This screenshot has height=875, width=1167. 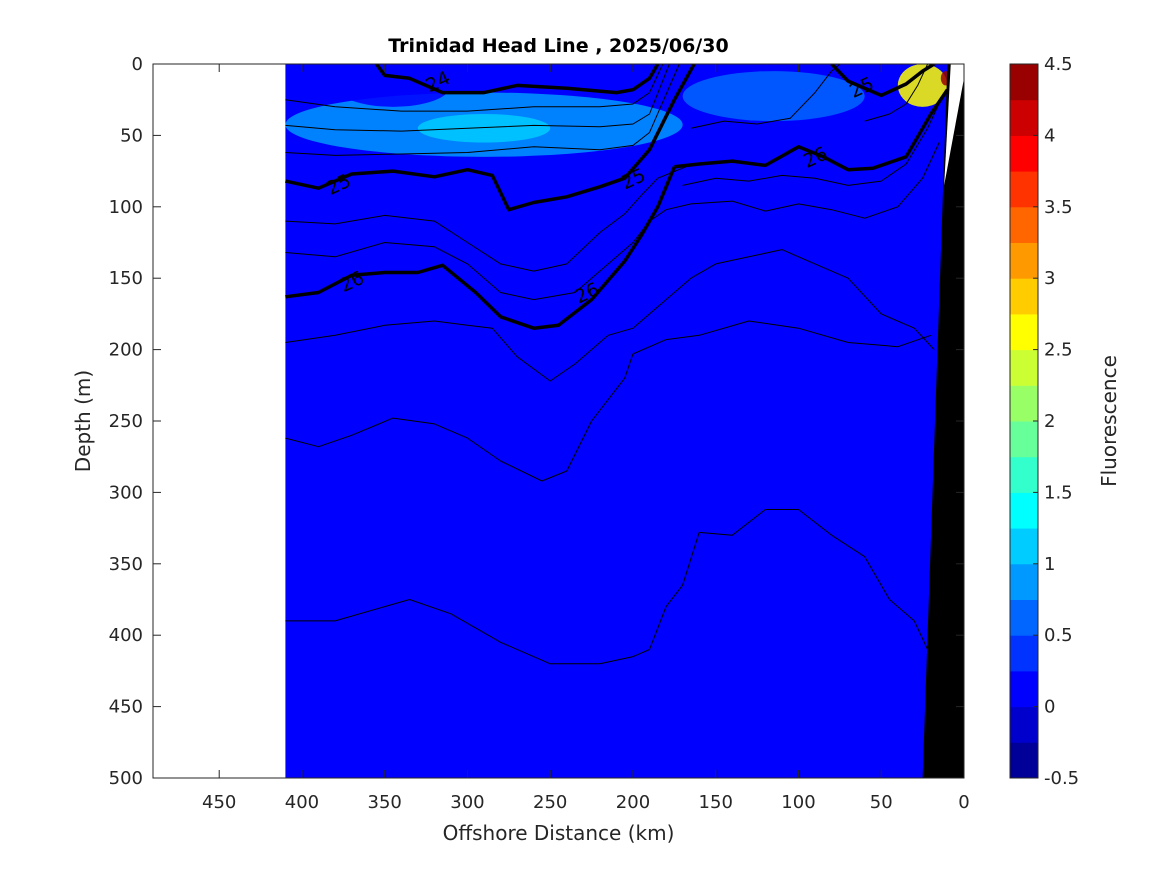 I want to click on y-tick-label: 200, so click(x=126, y=350).